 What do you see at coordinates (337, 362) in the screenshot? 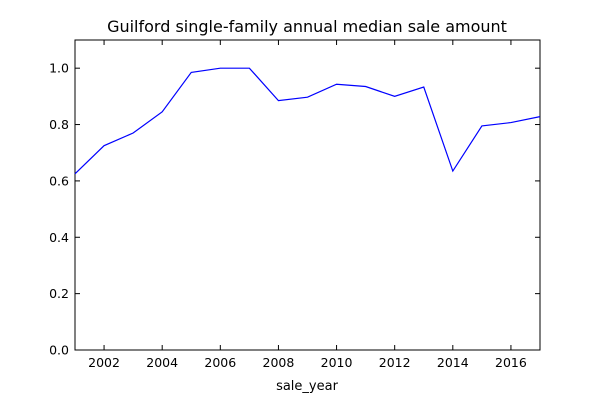
I see `x-tick-label: 2010` at bounding box center [337, 362].